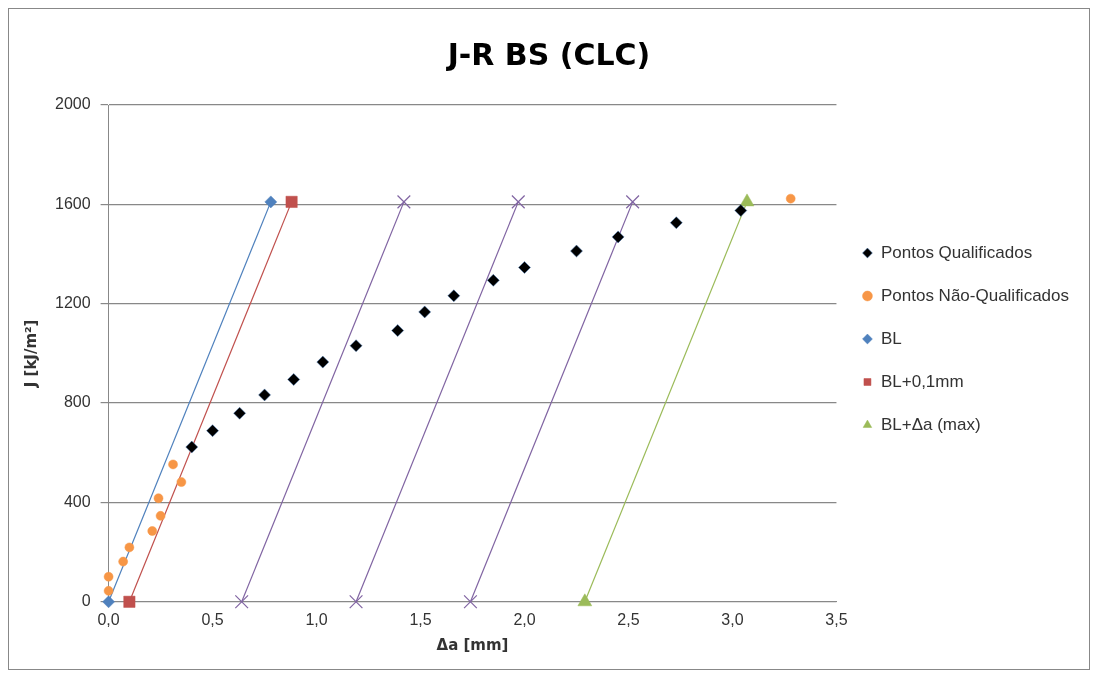 This screenshot has width=1100, height=680. Describe the element at coordinates (73, 104) in the screenshot. I see `y-tick-label: 2000` at that location.